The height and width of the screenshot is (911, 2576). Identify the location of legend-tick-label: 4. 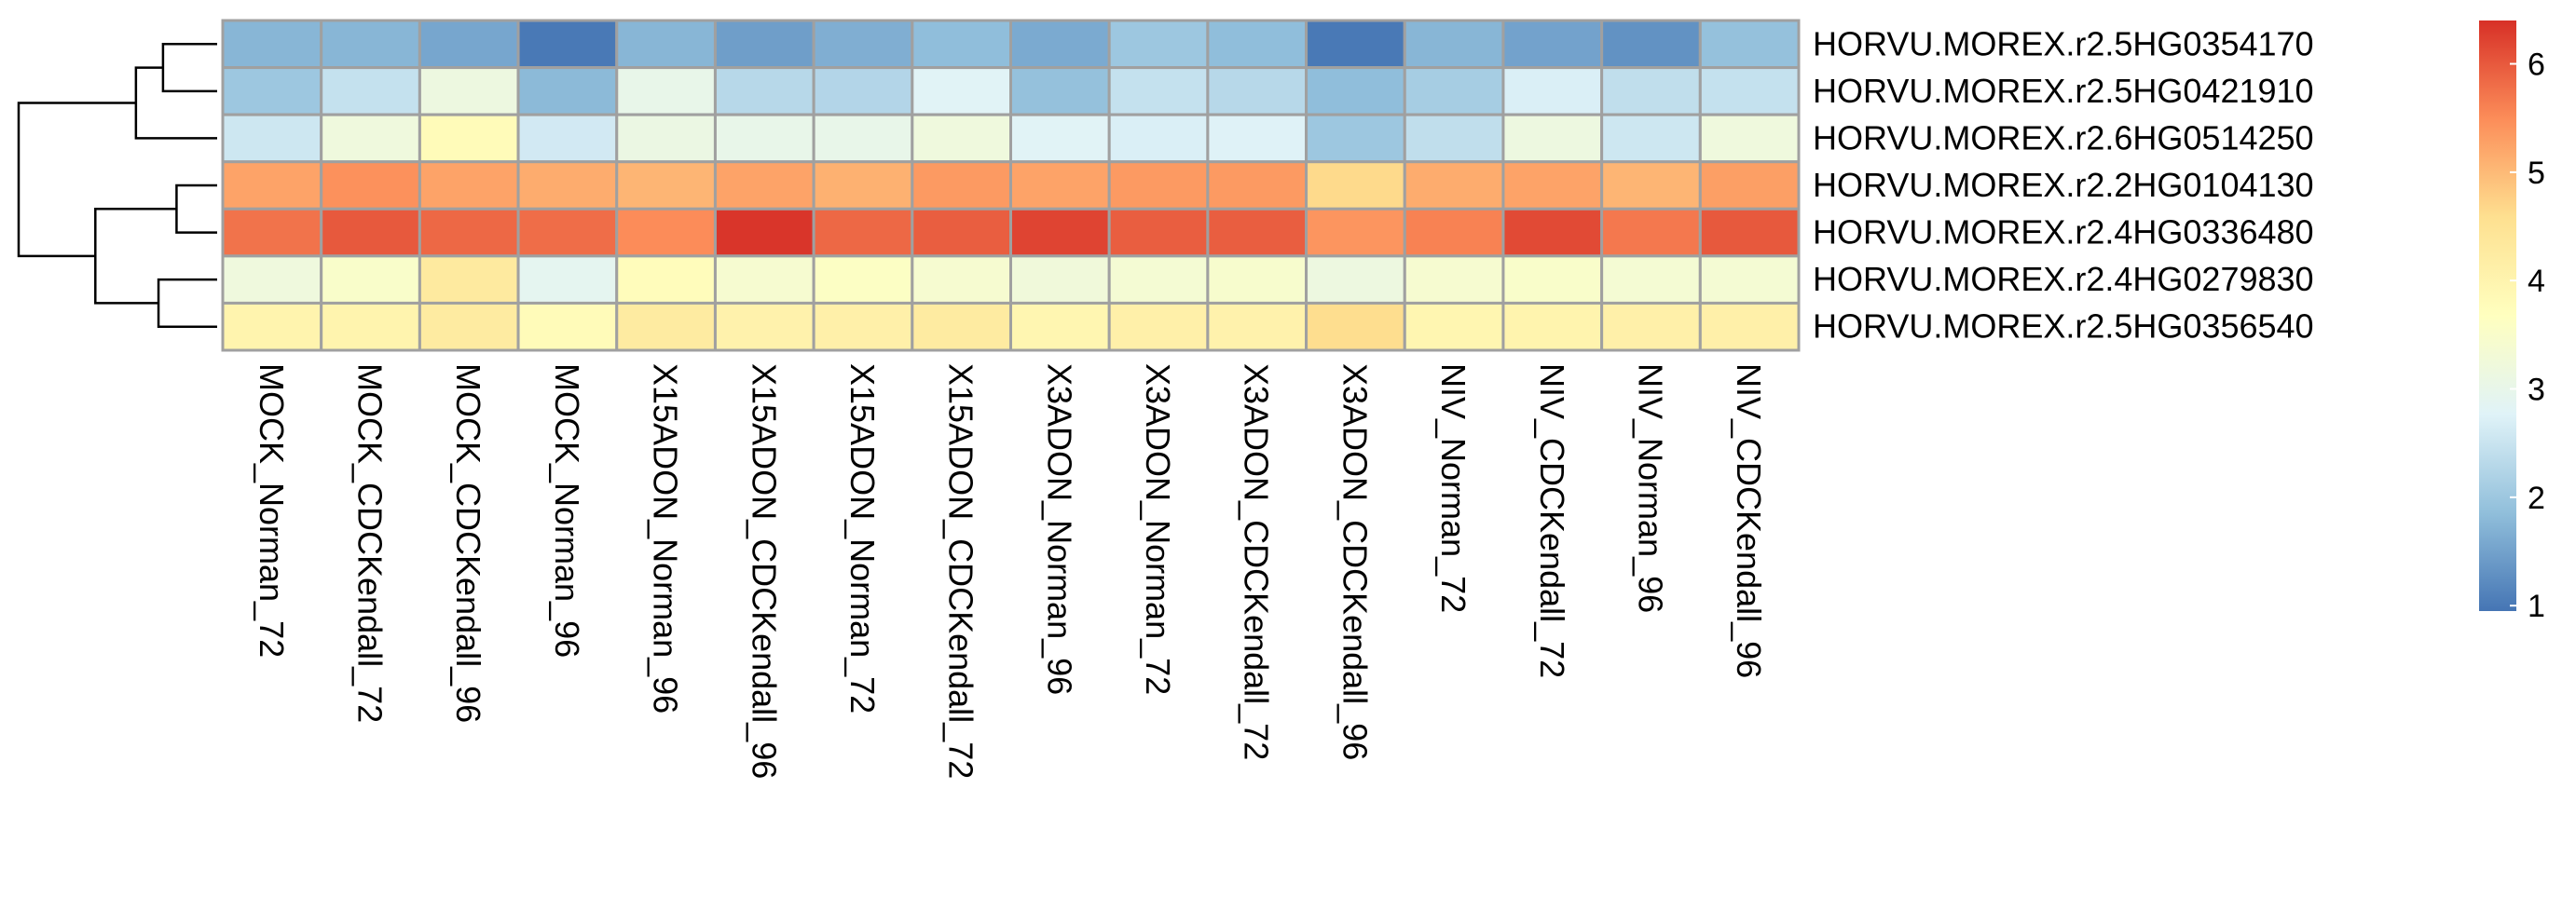
(2536, 282).